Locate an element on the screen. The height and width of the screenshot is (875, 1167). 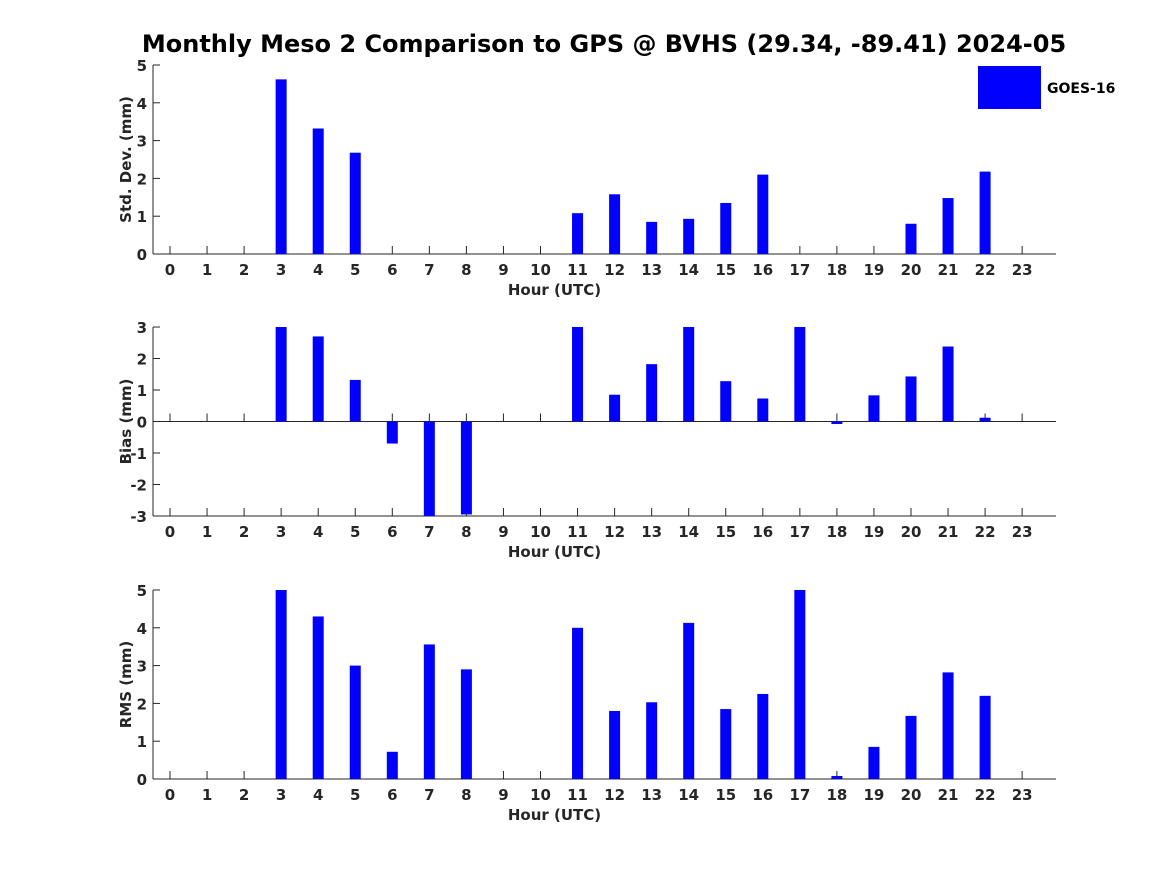
x-tick-label: 8 is located at coordinates (466, 795).